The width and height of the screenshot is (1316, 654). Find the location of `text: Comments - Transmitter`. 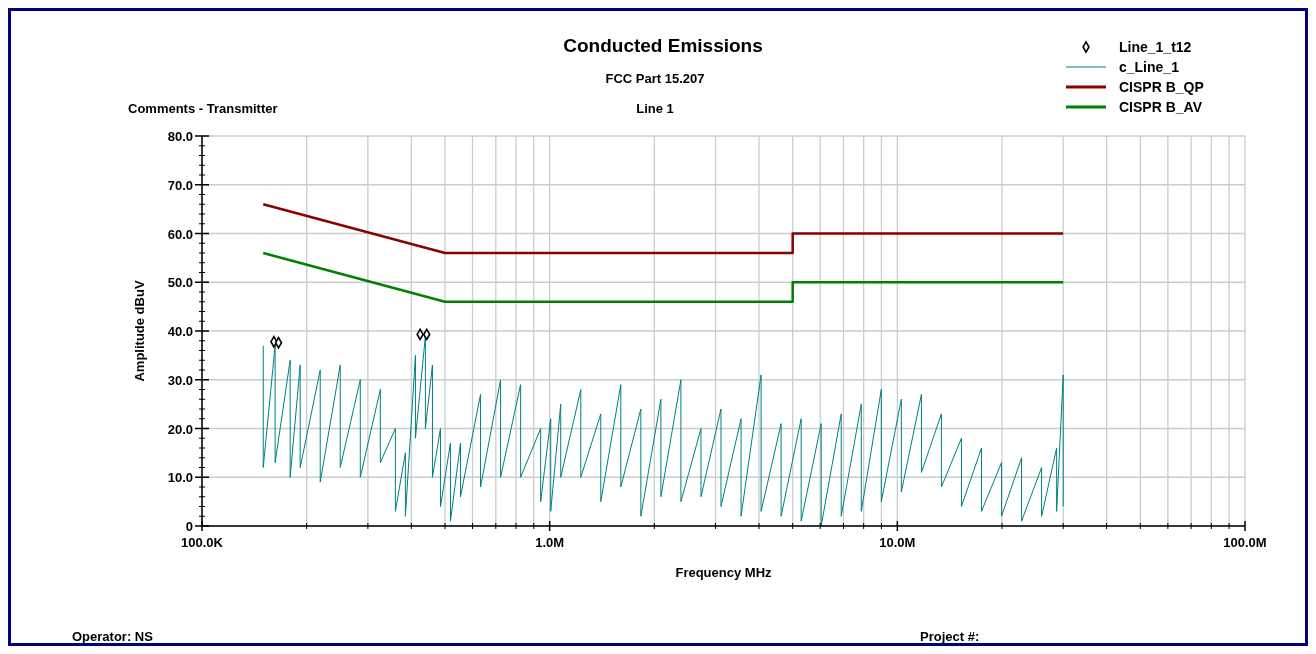

text: Comments - Transmitter is located at coordinates (203, 108).